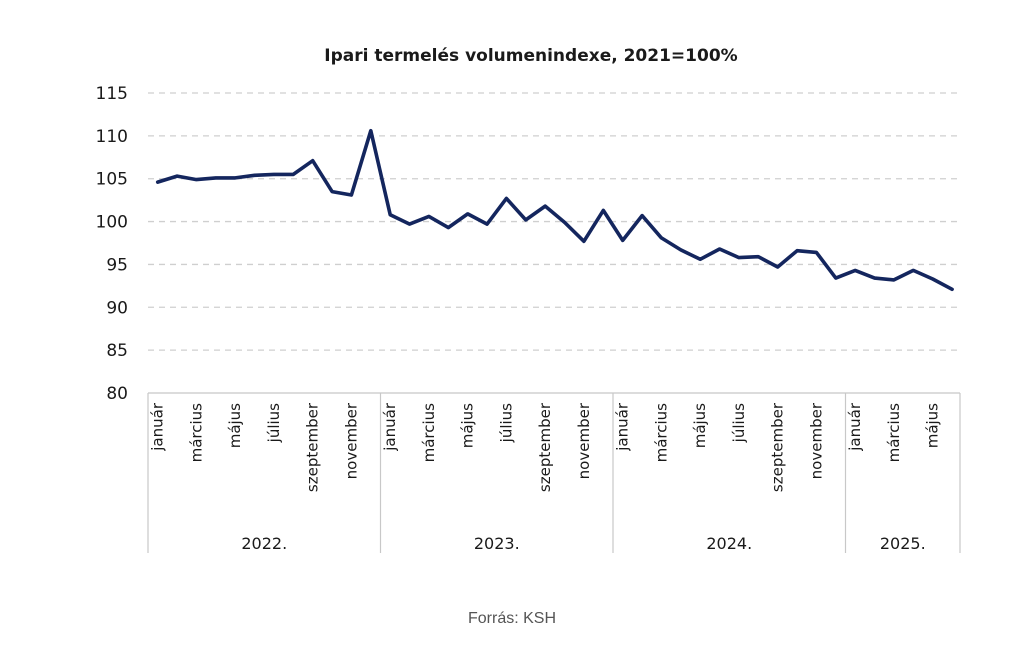 This screenshot has height=671, width=1024. Describe the element at coordinates (117, 308) in the screenshot. I see `y-tick-label: 90` at that location.